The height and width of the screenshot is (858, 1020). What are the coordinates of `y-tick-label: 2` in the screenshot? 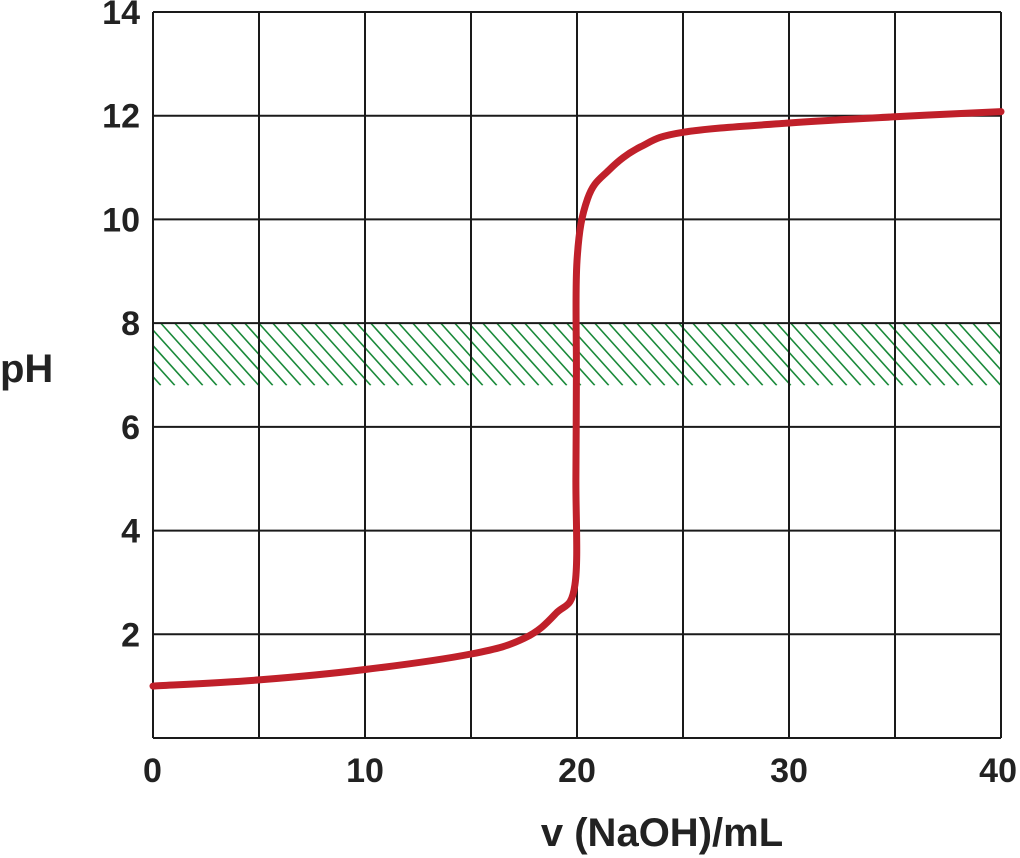 It's located at (130, 635).